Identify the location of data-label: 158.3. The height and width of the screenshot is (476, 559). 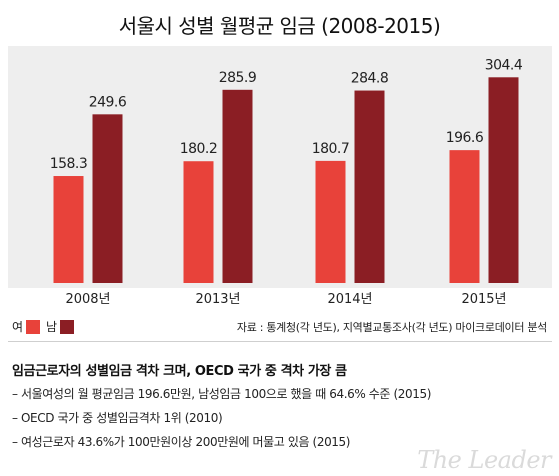
(69, 164).